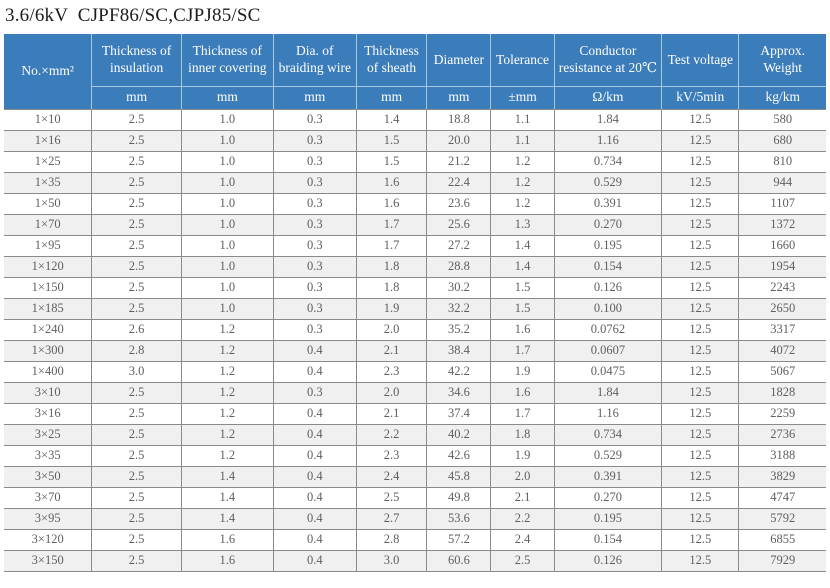 Image resolution: width=830 pixels, height=588 pixels. I want to click on value-cell: 3188, so click(782, 455).